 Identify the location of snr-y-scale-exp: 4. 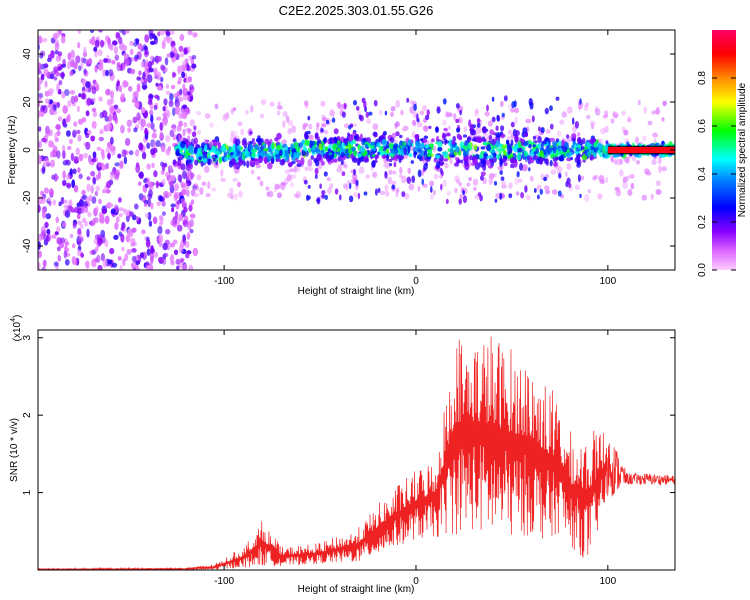
(13, 320).